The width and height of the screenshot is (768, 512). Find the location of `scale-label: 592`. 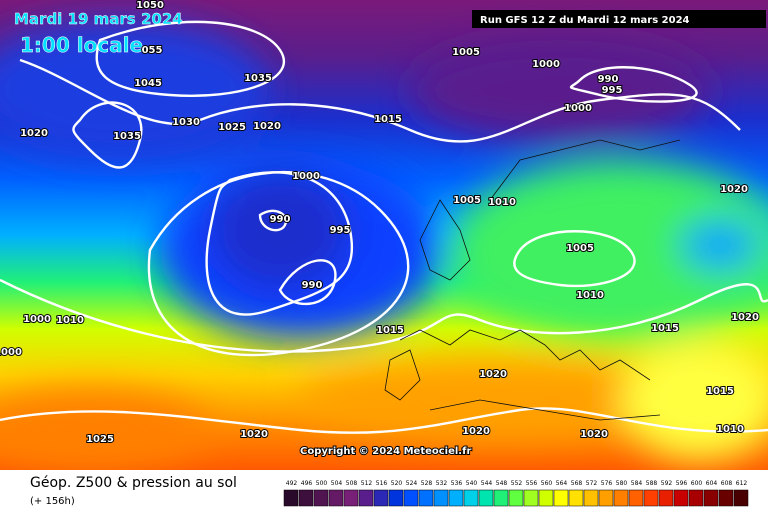

scale-label: 592 is located at coordinates (667, 483).